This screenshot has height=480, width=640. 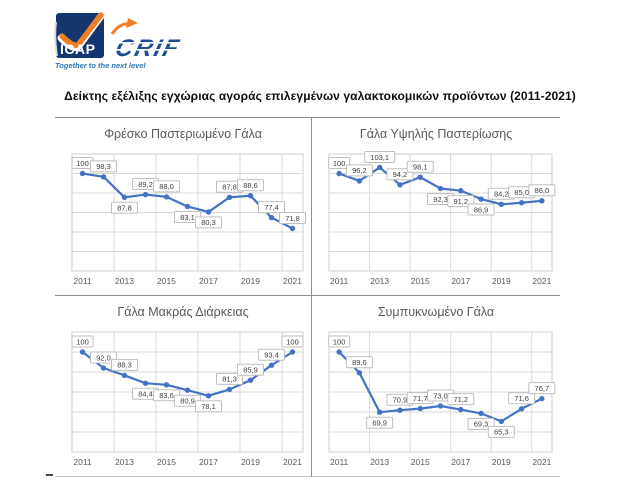 What do you see at coordinates (481, 209) in the screenshot?
I see `svg-text: 86,9` at bounding box center [481, 209].